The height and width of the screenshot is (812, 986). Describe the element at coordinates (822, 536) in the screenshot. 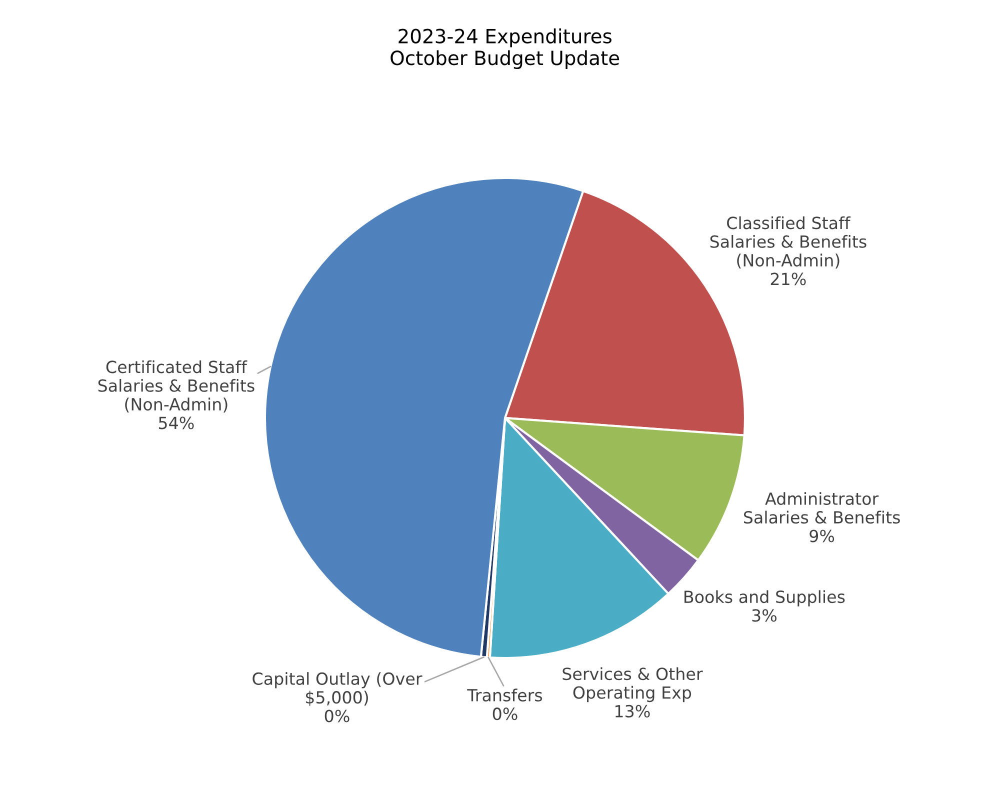

I see `data-label: 9%` at that location.